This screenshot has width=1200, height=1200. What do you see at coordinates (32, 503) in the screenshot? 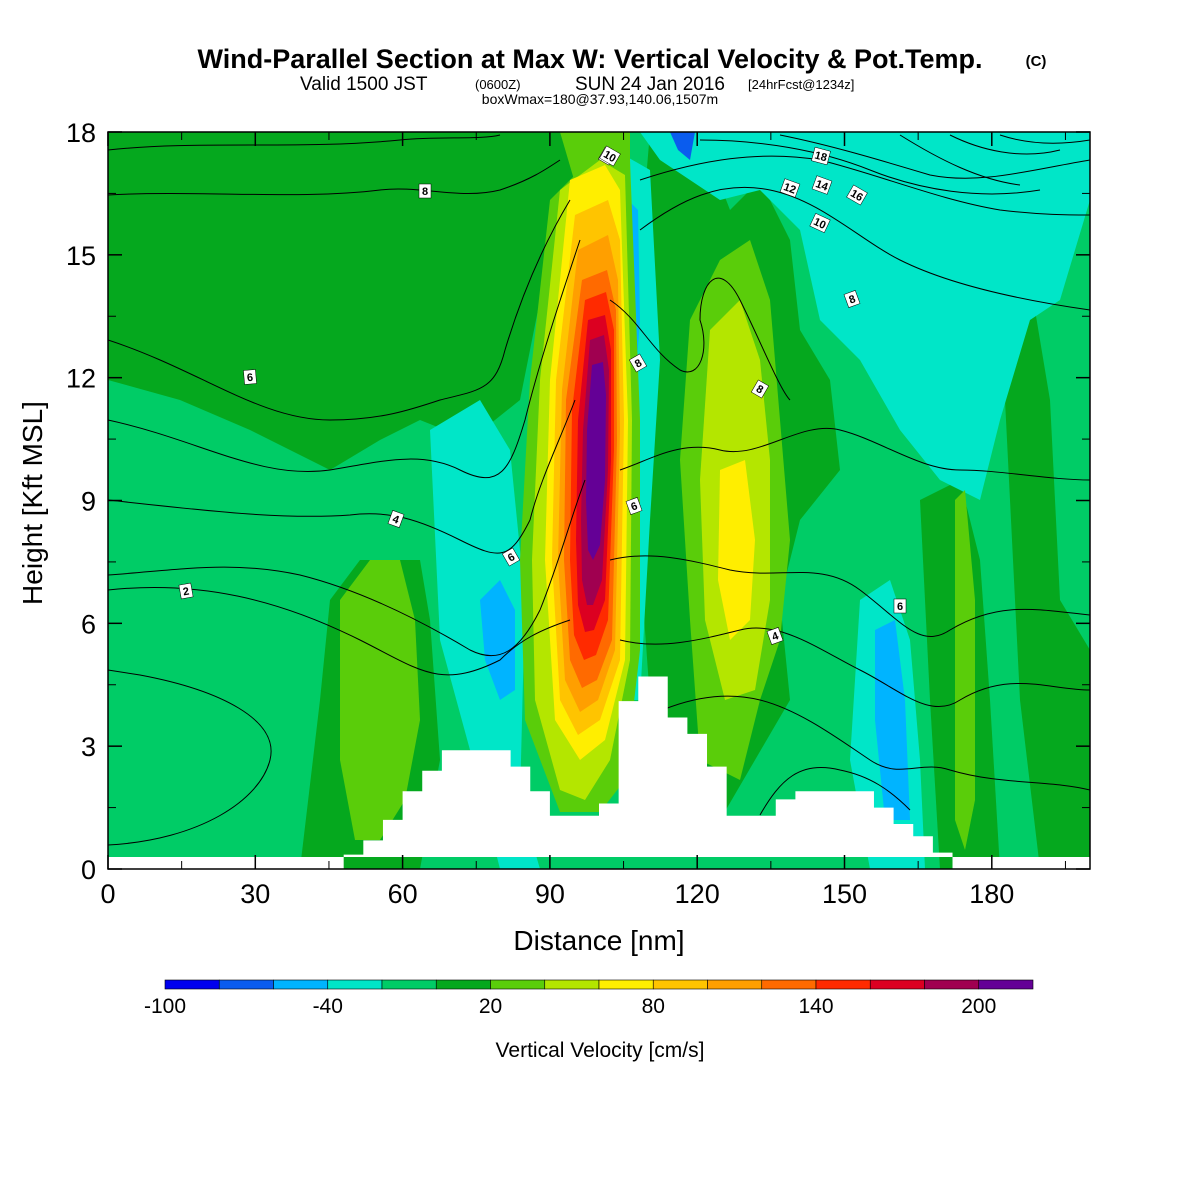
I see `y-axis-label: Height [Kft MSL]` at bounding box center [32, 503].